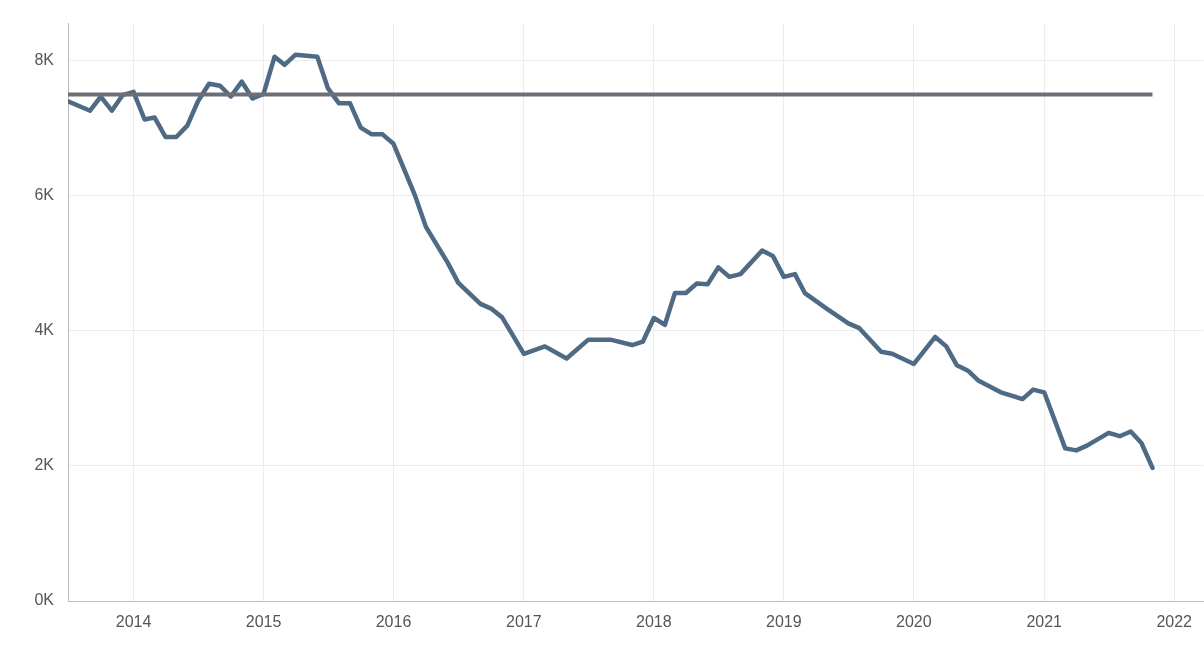  What do you see at coordinates (44, 195) in the screenshot?
I see `y-tick-label: 6K` at bounding box center [44, 195].